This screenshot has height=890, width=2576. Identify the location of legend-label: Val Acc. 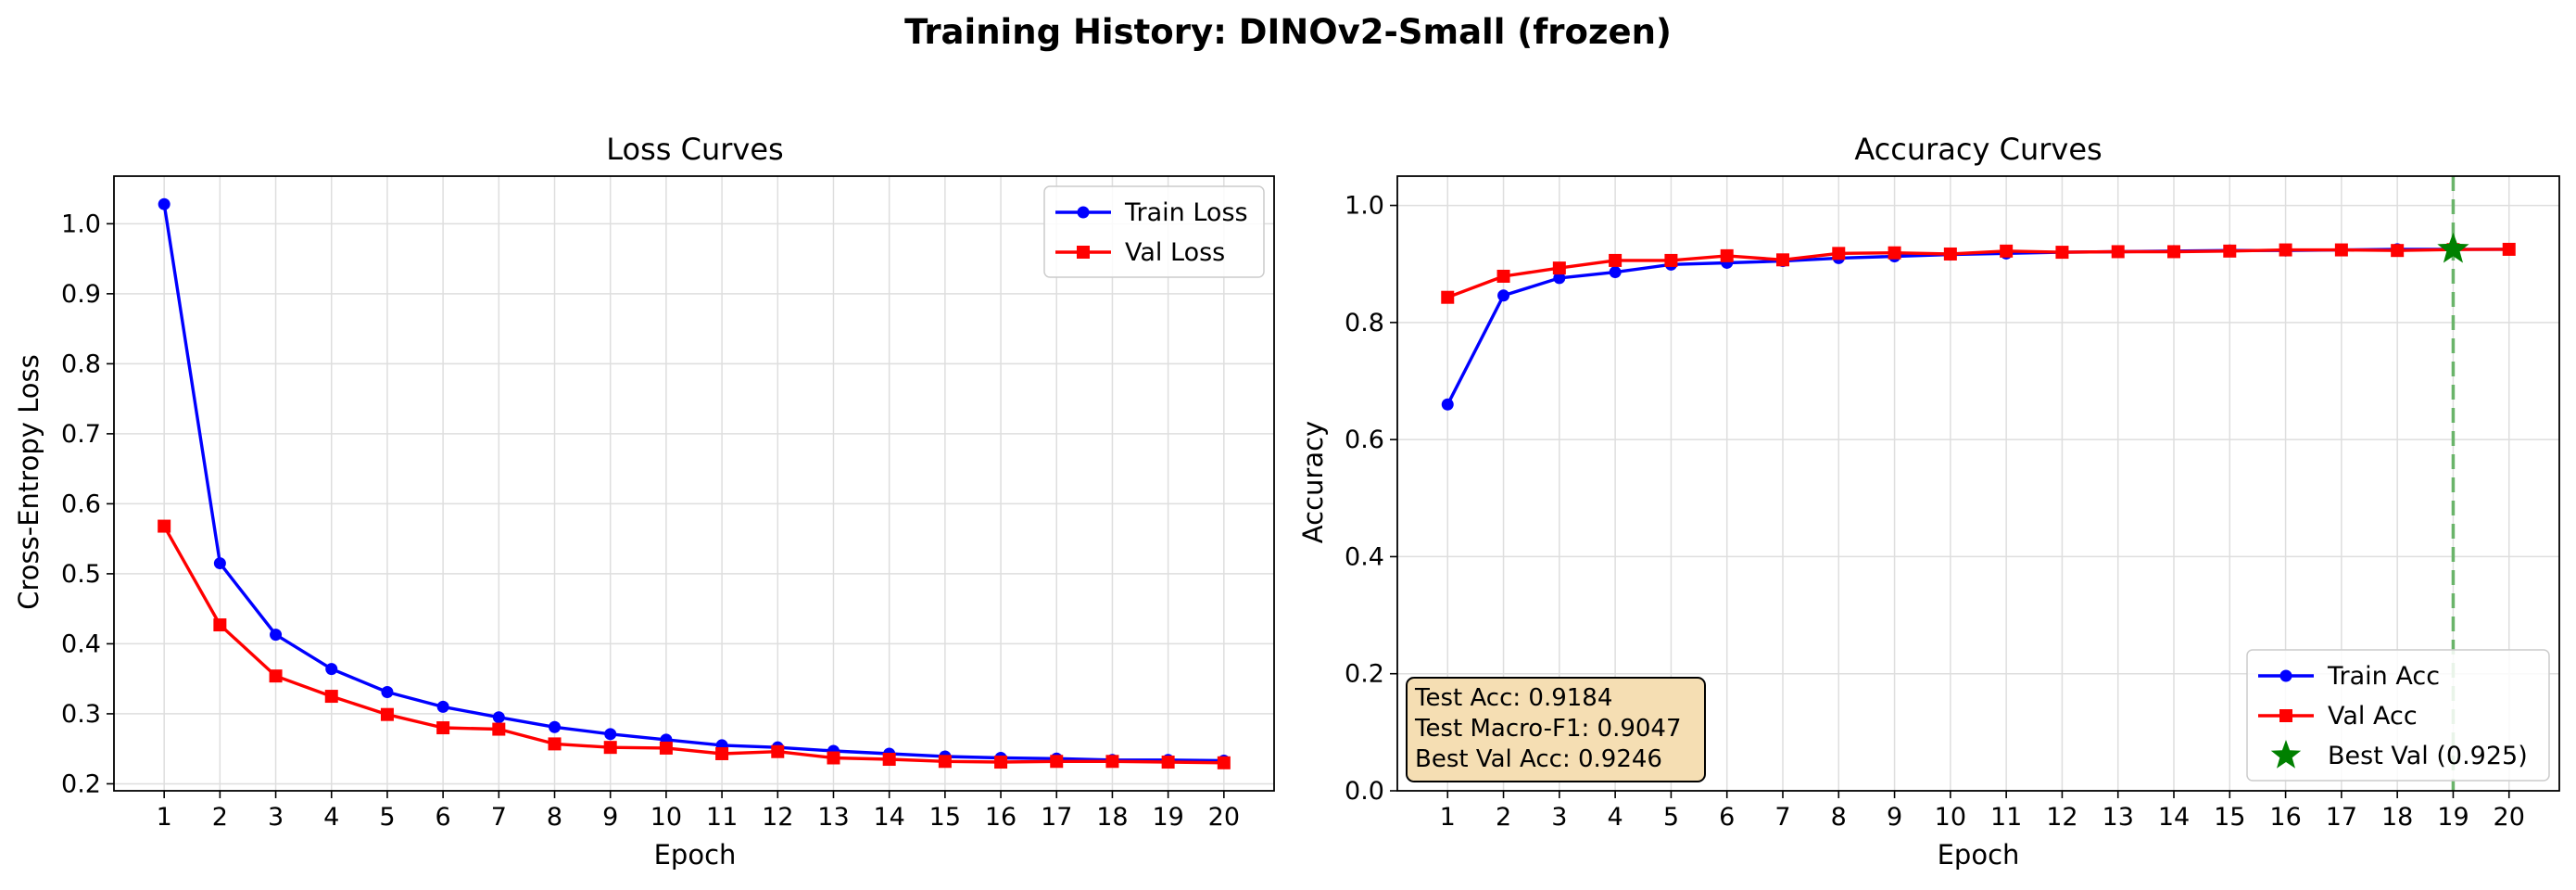
(2373, 716).